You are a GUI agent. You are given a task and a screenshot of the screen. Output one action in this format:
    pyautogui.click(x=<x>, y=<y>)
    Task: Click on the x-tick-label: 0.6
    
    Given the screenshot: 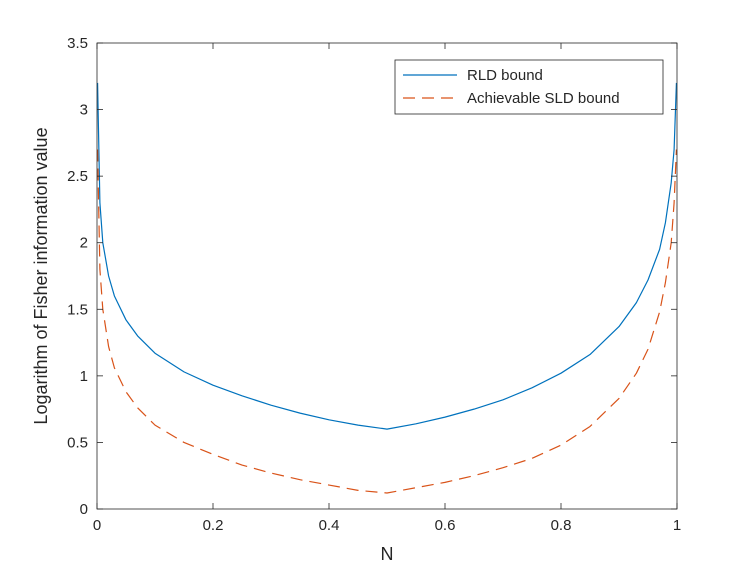 What is the action you would take?
    pyautogui.click(x=445, y=525)
    